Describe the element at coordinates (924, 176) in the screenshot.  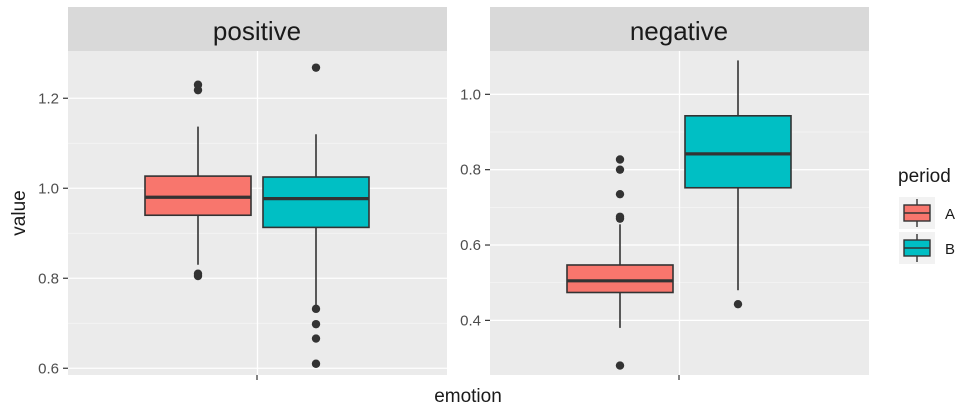
I see `legend-title: period` at that location.